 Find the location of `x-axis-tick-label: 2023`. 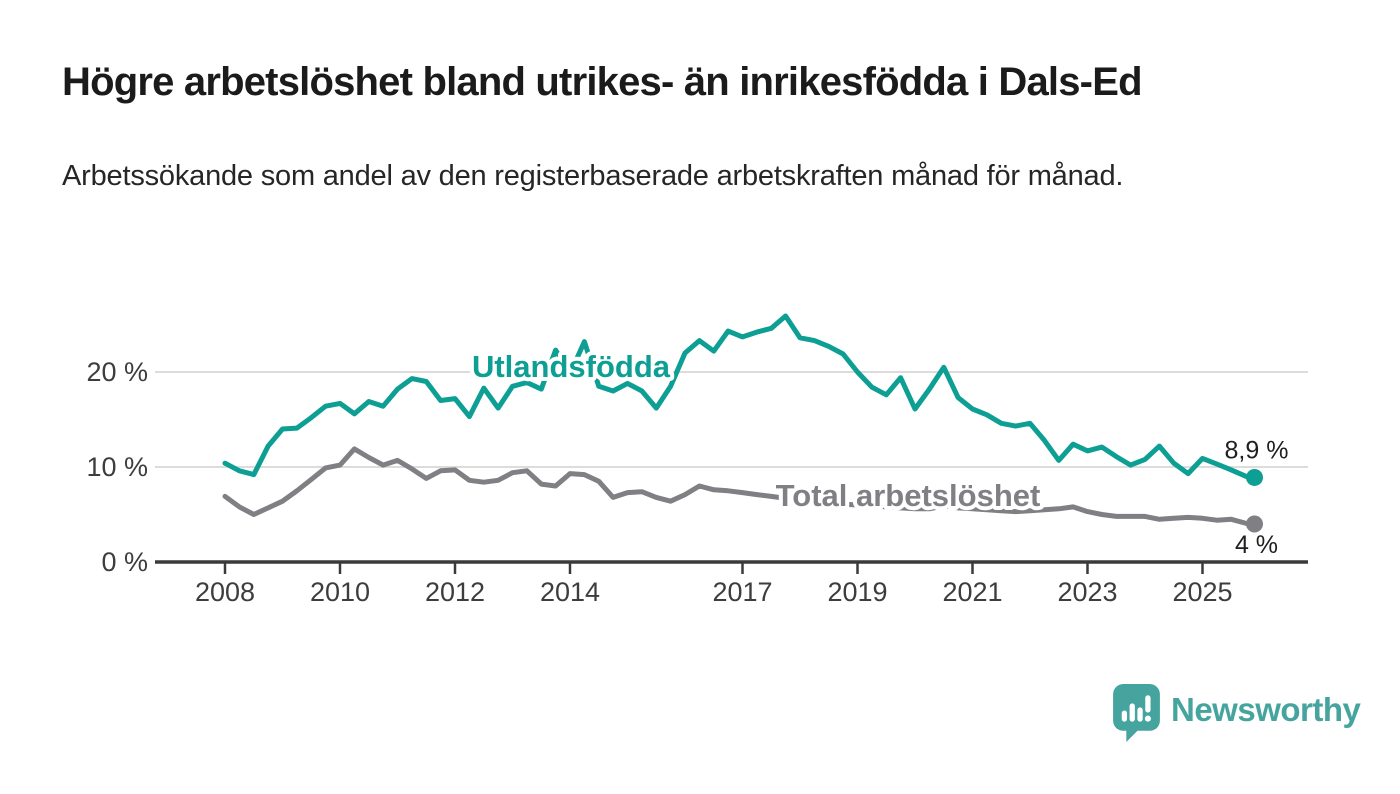

x-axis-tick-label: 2023 is located at coordinates (1087, 592).